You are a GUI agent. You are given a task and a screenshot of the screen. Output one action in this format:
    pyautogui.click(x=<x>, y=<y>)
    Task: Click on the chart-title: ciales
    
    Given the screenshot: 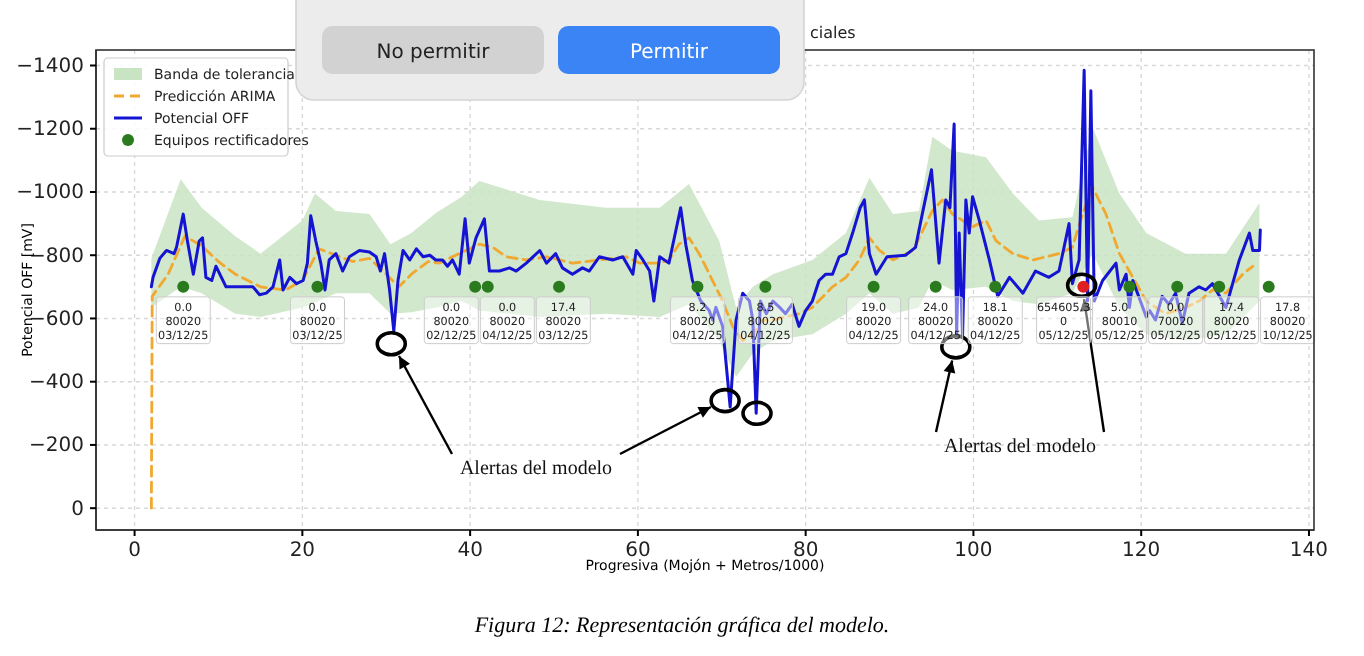 What is the action you would take?
    pyautogui.click(x=833, y=33)
    